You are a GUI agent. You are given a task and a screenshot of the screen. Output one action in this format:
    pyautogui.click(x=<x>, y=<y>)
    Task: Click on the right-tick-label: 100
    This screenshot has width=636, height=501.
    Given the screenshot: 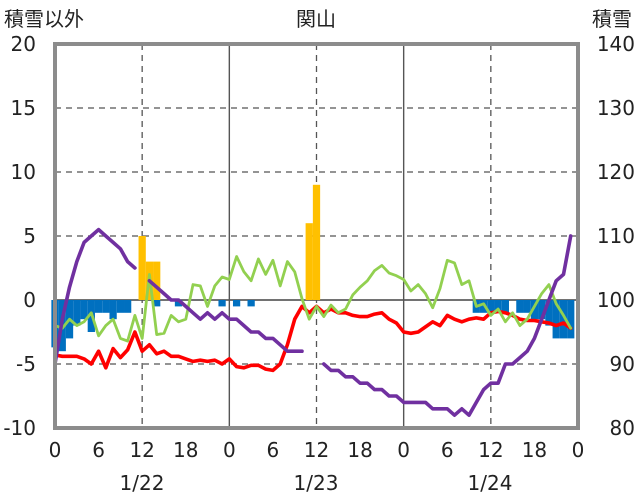 What is the action you would take?
    pyautogui.click(x=616, y=300)
    